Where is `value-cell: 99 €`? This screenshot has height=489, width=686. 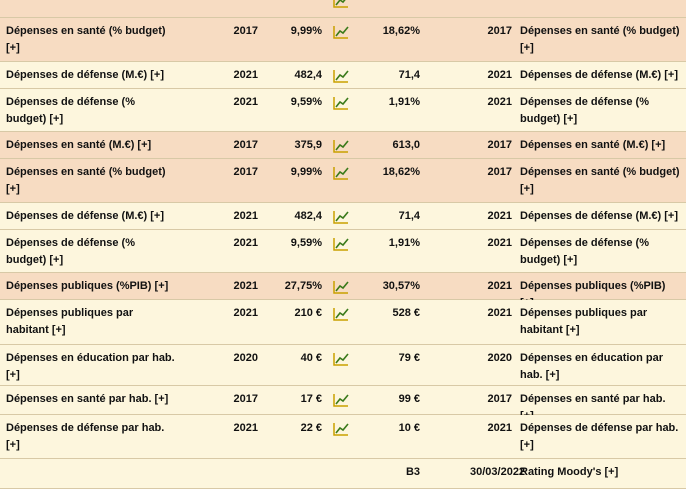 value-cell: 99 € is located at coordinates (409, 399).